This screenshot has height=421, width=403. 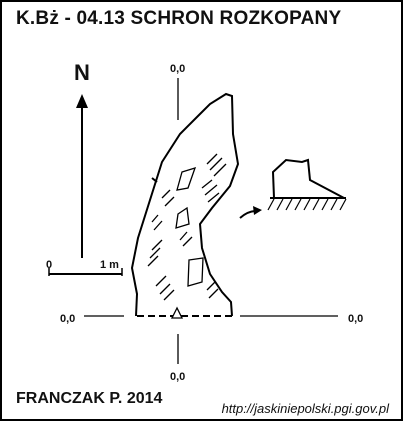 What do you see at coordinates (307, 204) in the screenshot?
I see `profile-ground-hatching` at bounding box center [307, 204].